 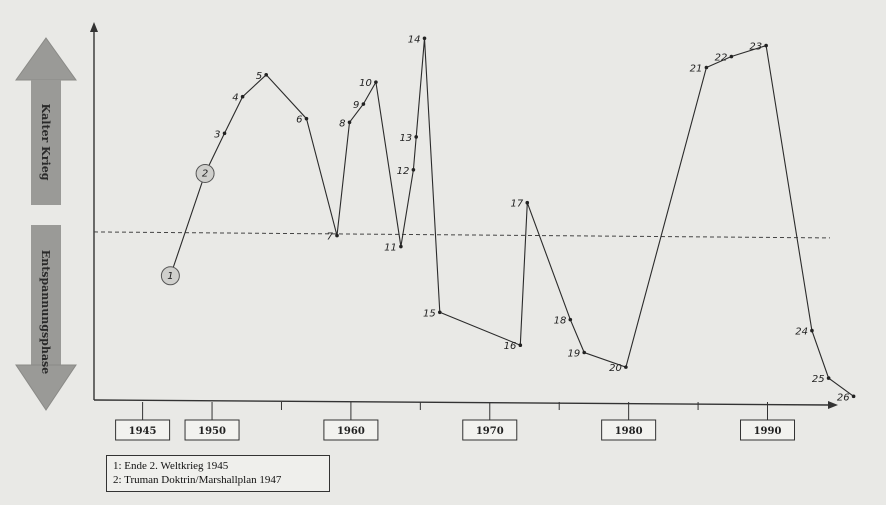 I want to click on point-label: 14, so click(x=414, y=39).